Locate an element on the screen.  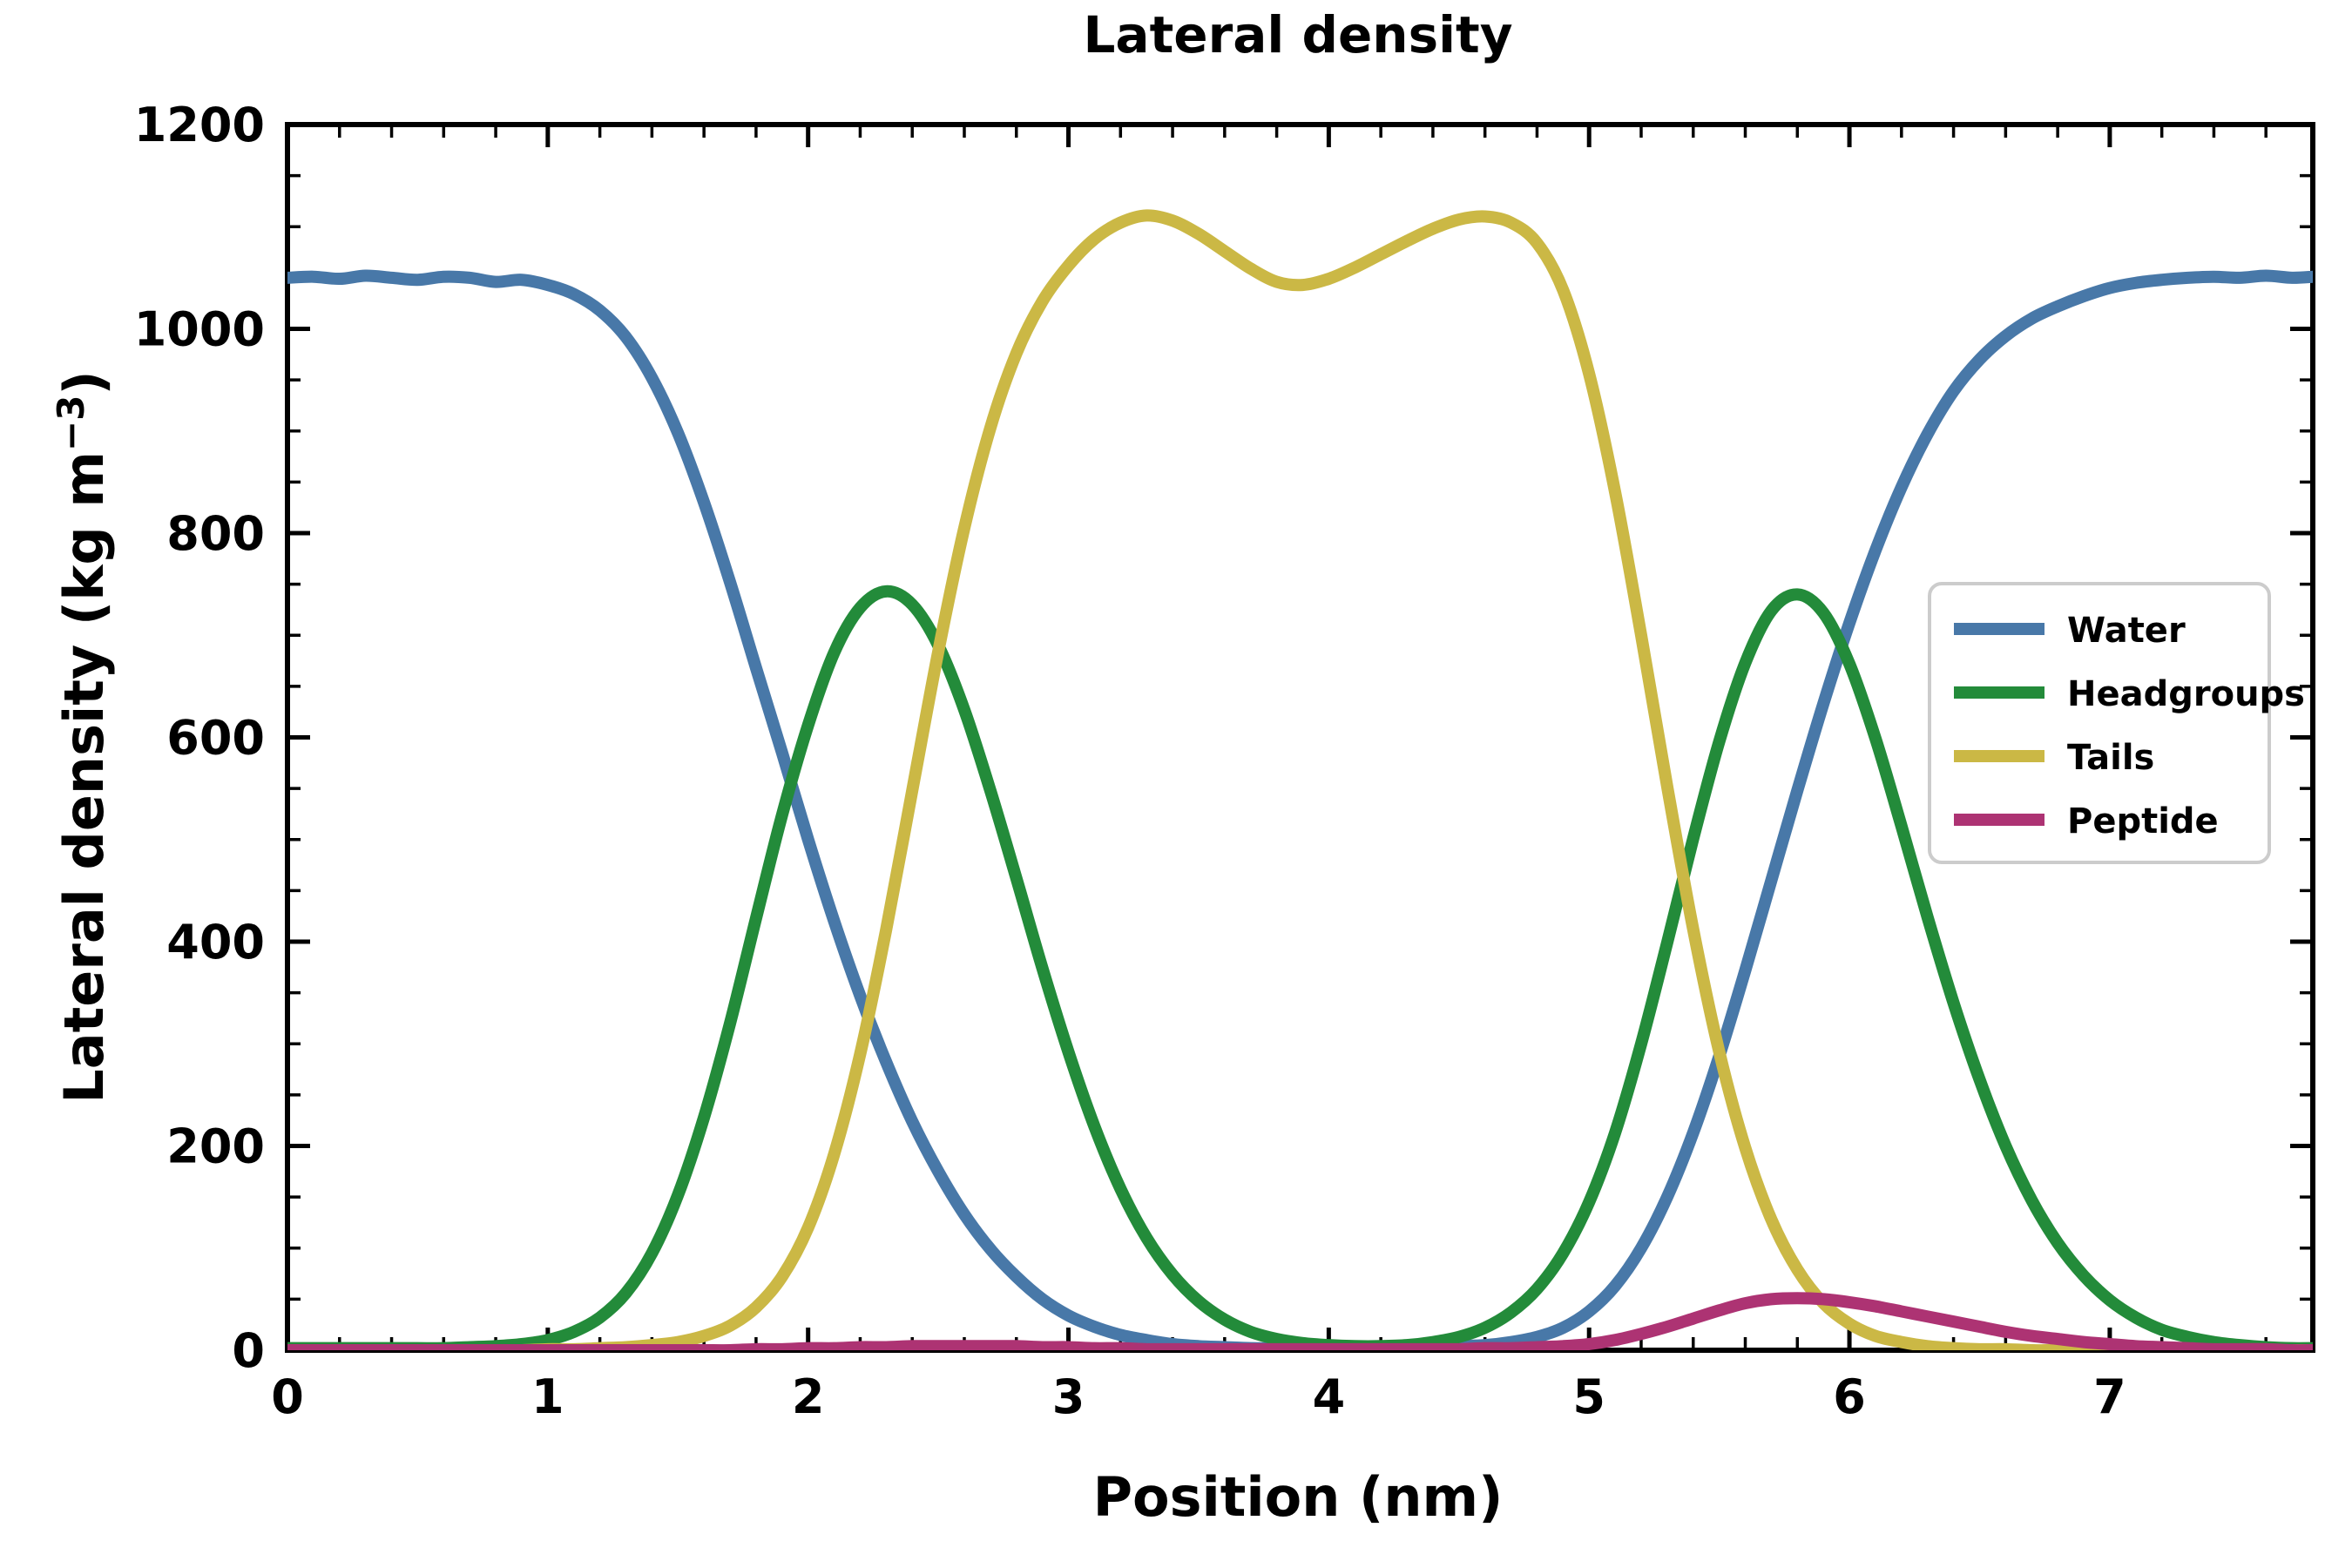
x-tick-label: 3 is located at coordinates (1068, 1396).